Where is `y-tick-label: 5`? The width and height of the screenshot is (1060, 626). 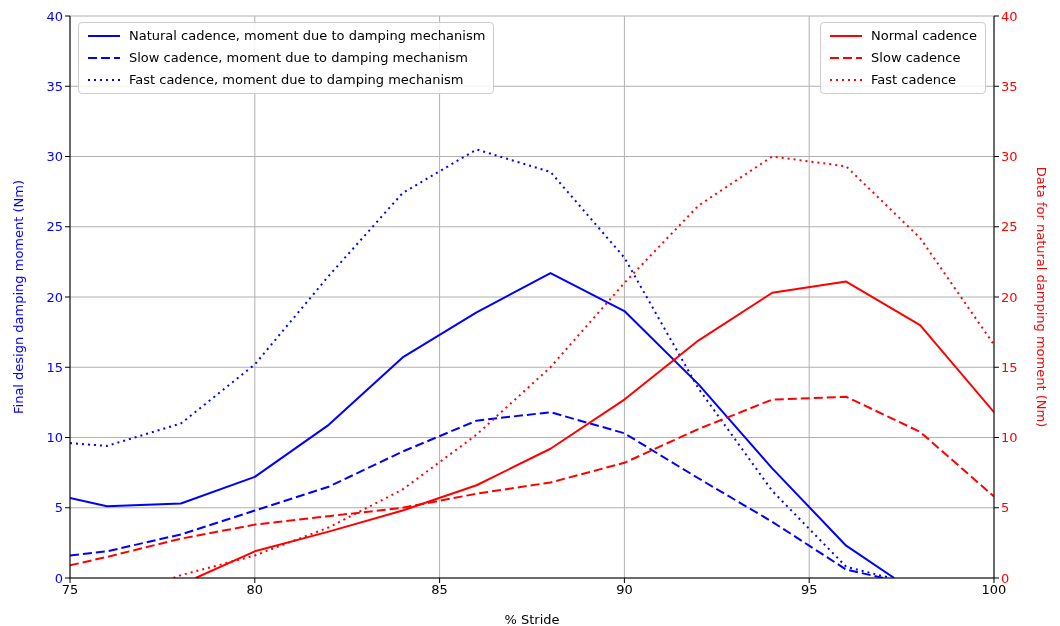 y-tick-label: 5 is located at coordinates (58, 508).